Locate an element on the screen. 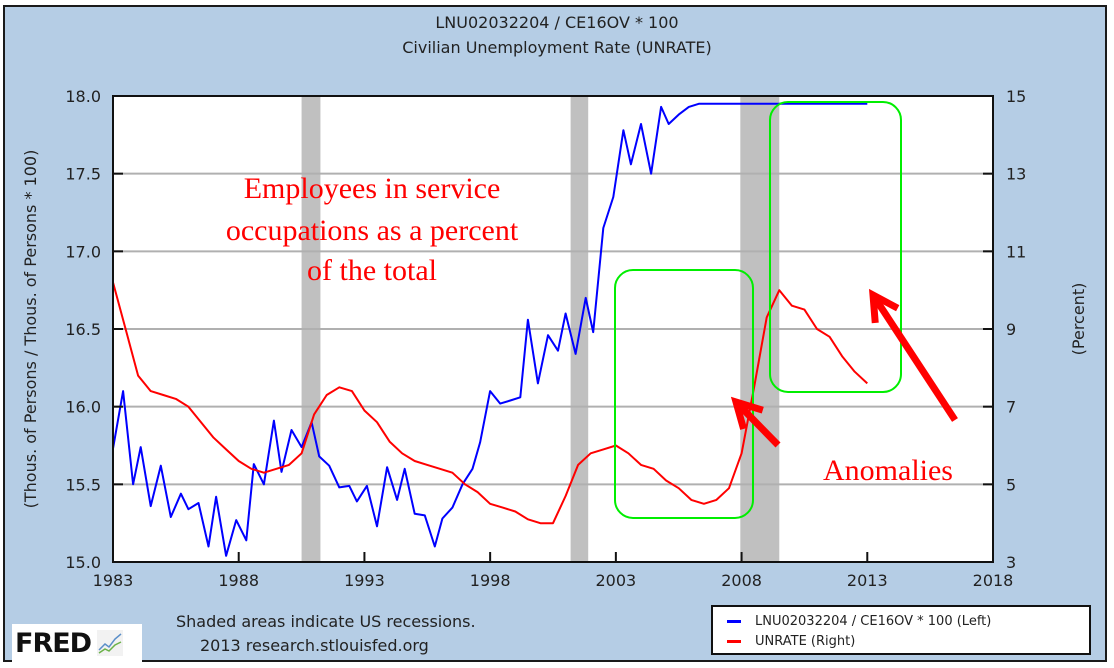 The width and height of the screenshot is (1114, 668). y-axis-label-right: (Percent) is located at coordinates (1078, 319).